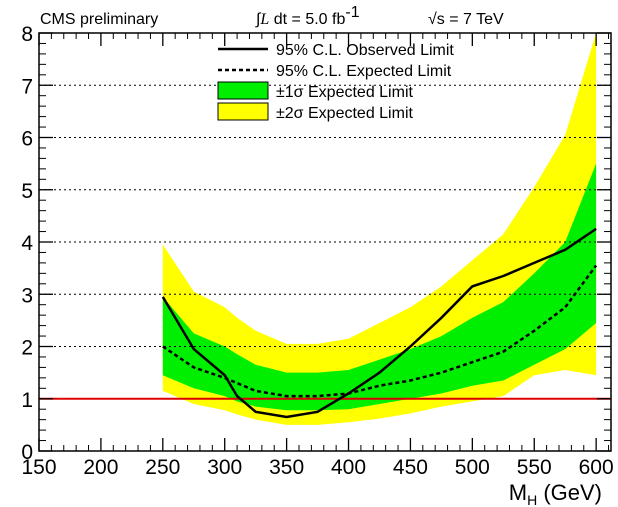 The width and height of the screenshot is (618, 507). I want to click on y-tick-label: 3, so click(27, 295).